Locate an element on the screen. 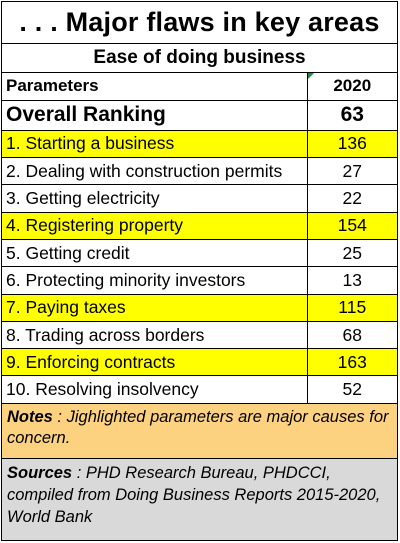 The width and height of the screenshot is (400, 543). overall-ranking-value: 63 is located at coordinates (351, 115).